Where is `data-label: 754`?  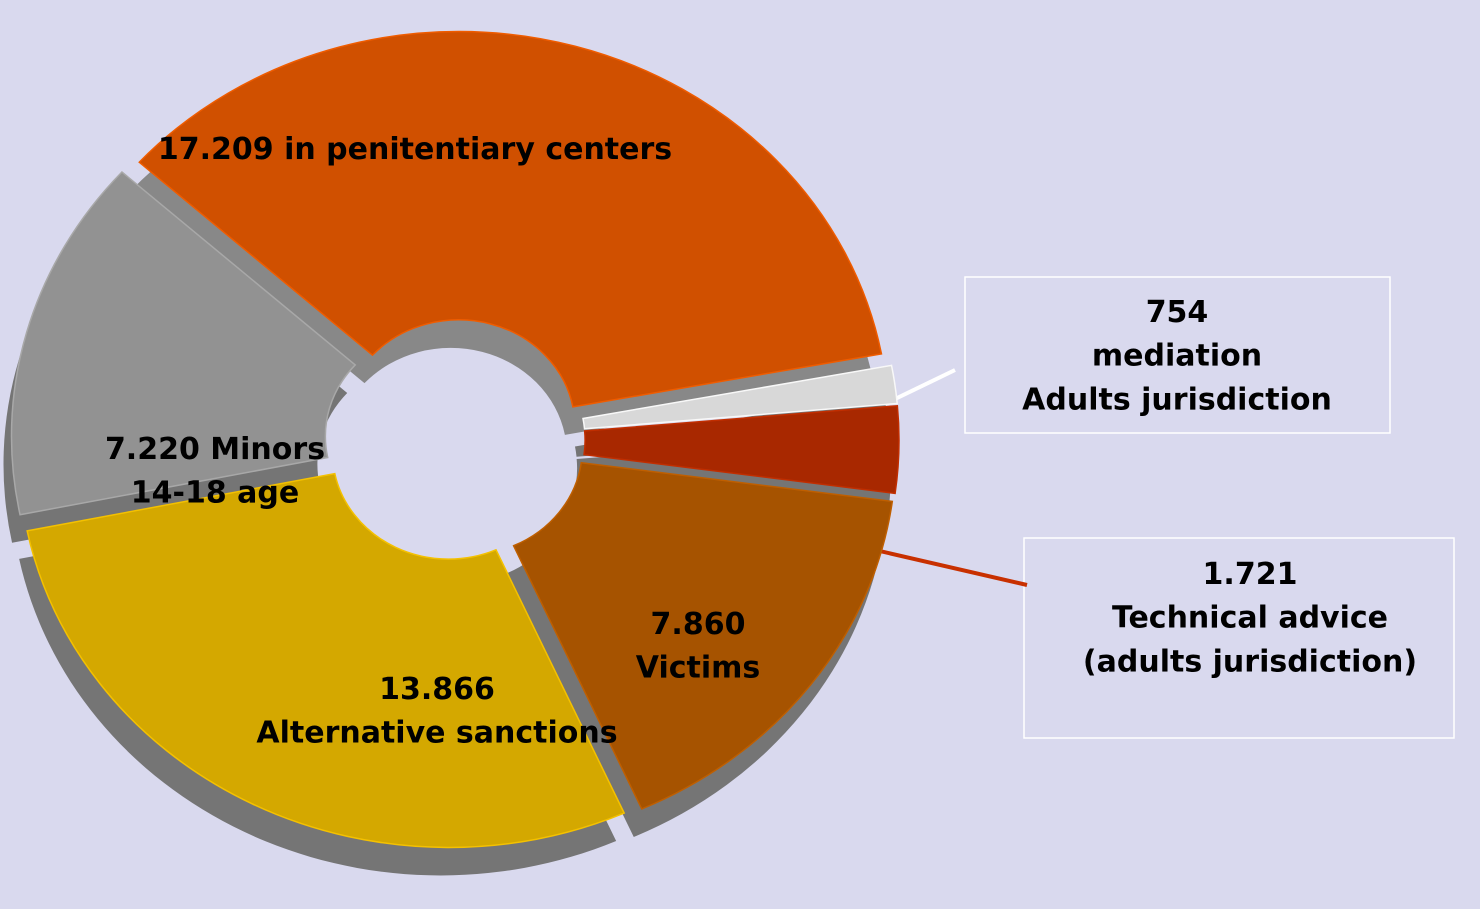
data-label: 754 is located at coordinates (1177, 312).